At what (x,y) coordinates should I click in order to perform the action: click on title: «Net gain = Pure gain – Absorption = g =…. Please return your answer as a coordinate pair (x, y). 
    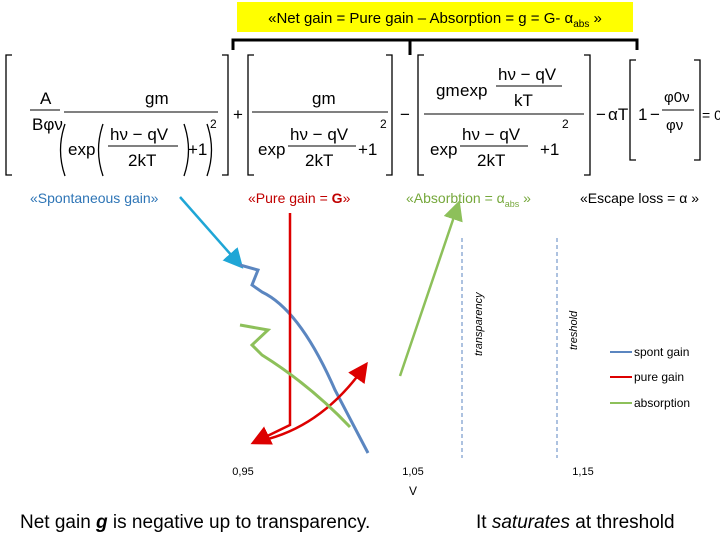
    Looking at the image, I should click on (435, 20).